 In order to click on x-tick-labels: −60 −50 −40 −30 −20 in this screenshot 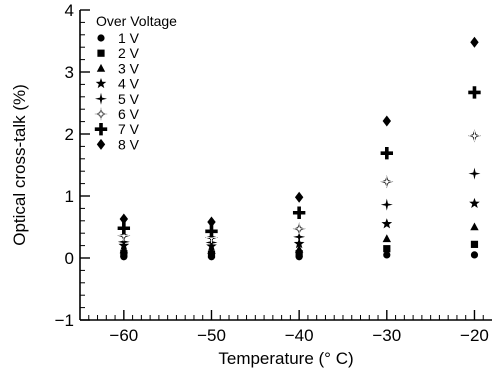, I will do `click(298, 335)`.